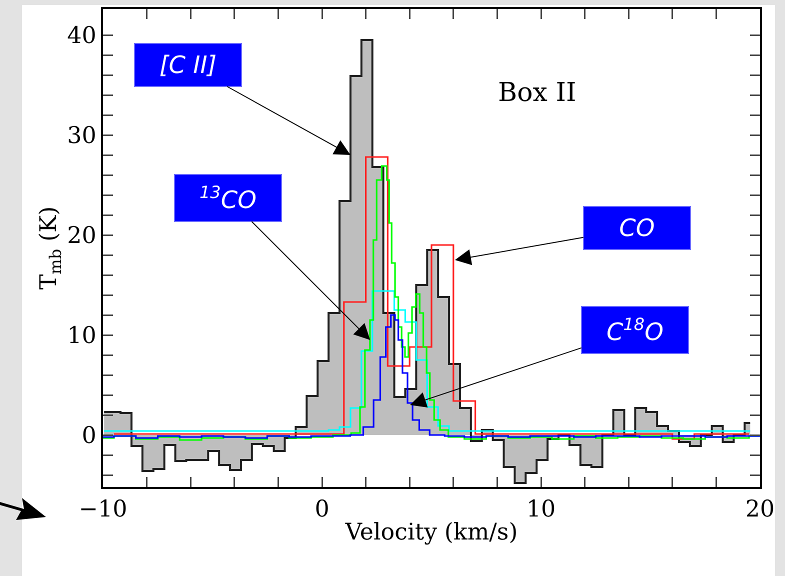  I want to click on x-tick-label: 20, so click(760, 509).